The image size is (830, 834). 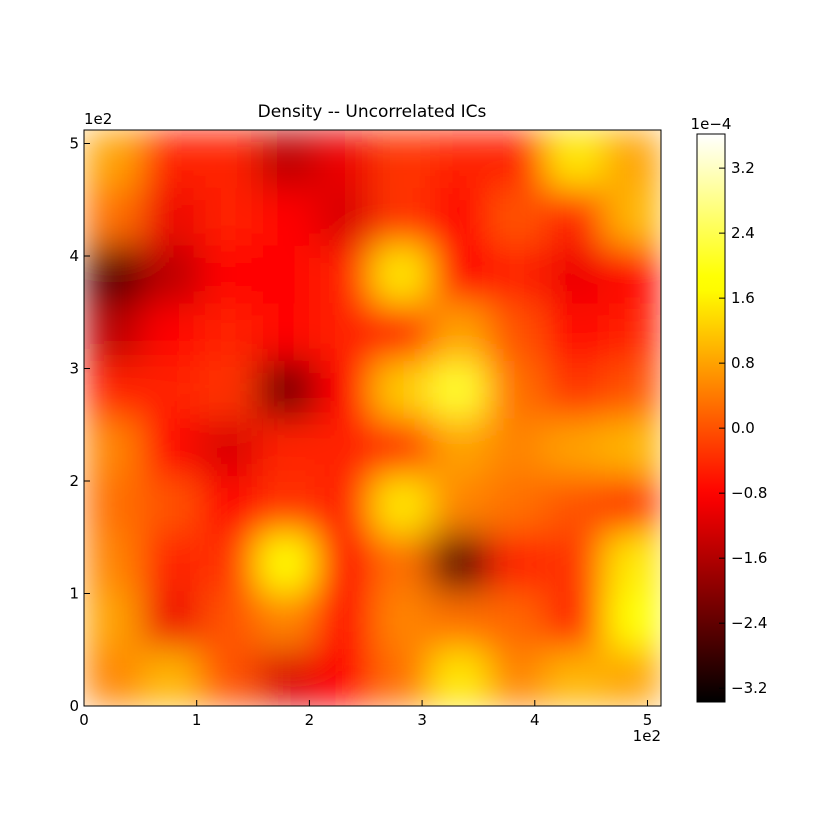 What do you see at coordinates (749, 493) in the screenshot?
I see `colorbar-tick-label: −0.8` at bounding box center [749, 493].